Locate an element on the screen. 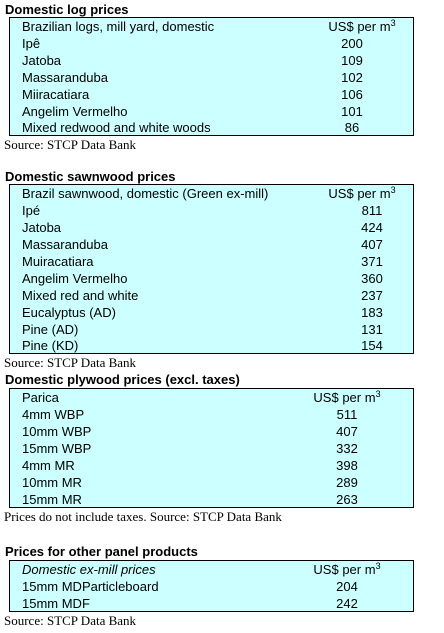 The width and height of the screenshot is (444, 633). table-row: 10mm MR 289 is located at coordinates (190, 482).